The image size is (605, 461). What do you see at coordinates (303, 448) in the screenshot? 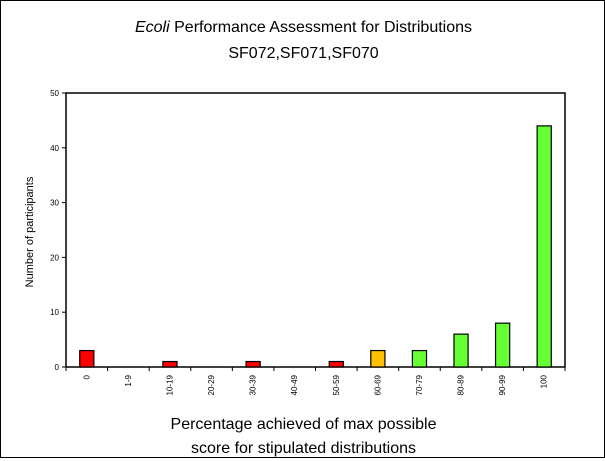
I see `x-axis-label-line2: score for stipulated distributions` at bounding box center [303, 448].